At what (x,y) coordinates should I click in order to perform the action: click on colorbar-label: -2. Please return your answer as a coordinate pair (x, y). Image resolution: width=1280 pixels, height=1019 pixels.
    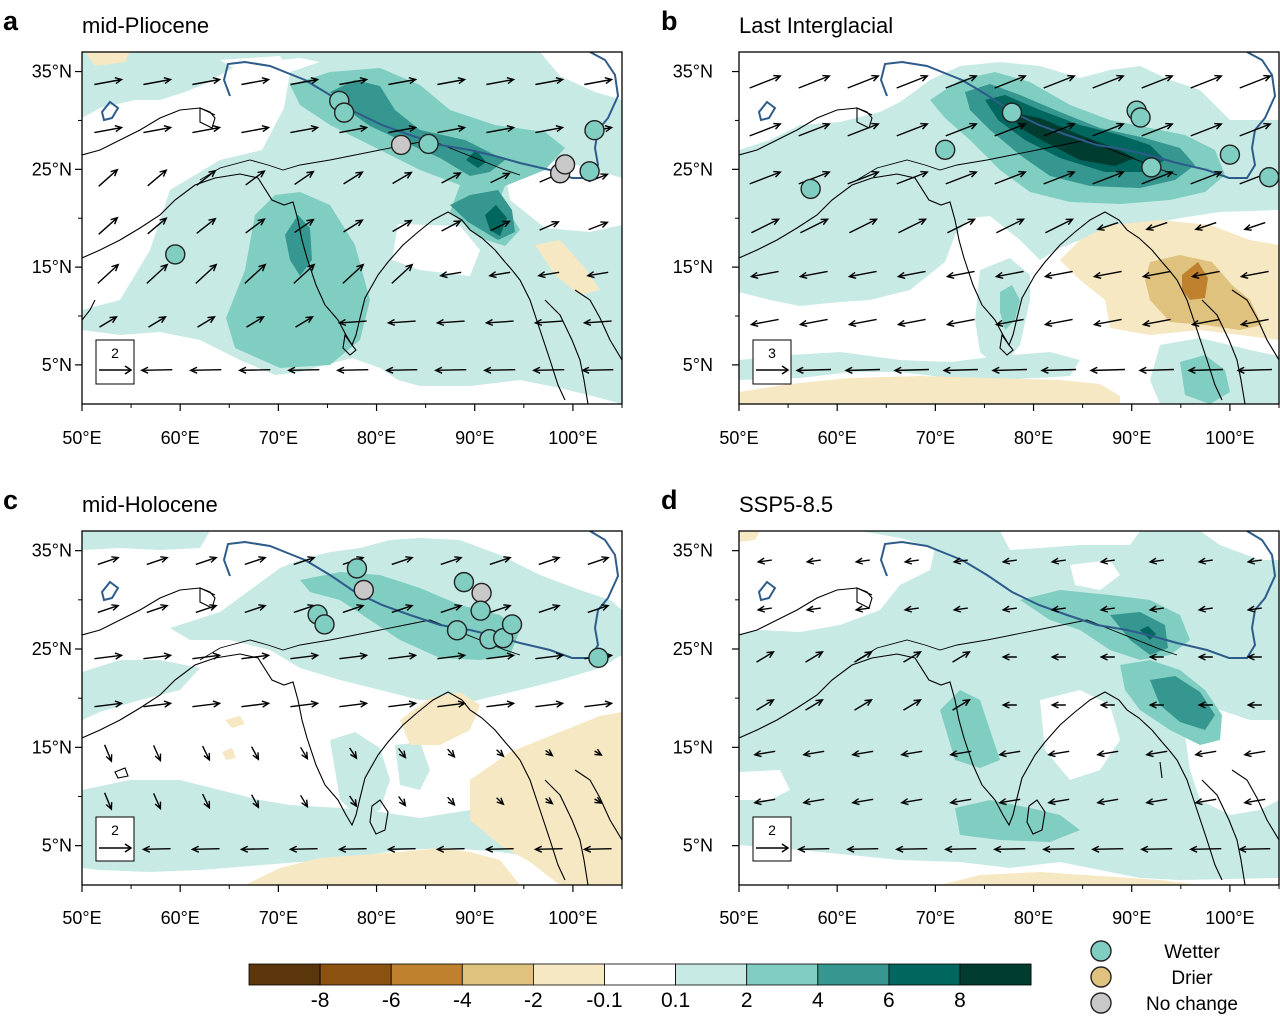
    Looking at the image, I should click on (533, 1000).